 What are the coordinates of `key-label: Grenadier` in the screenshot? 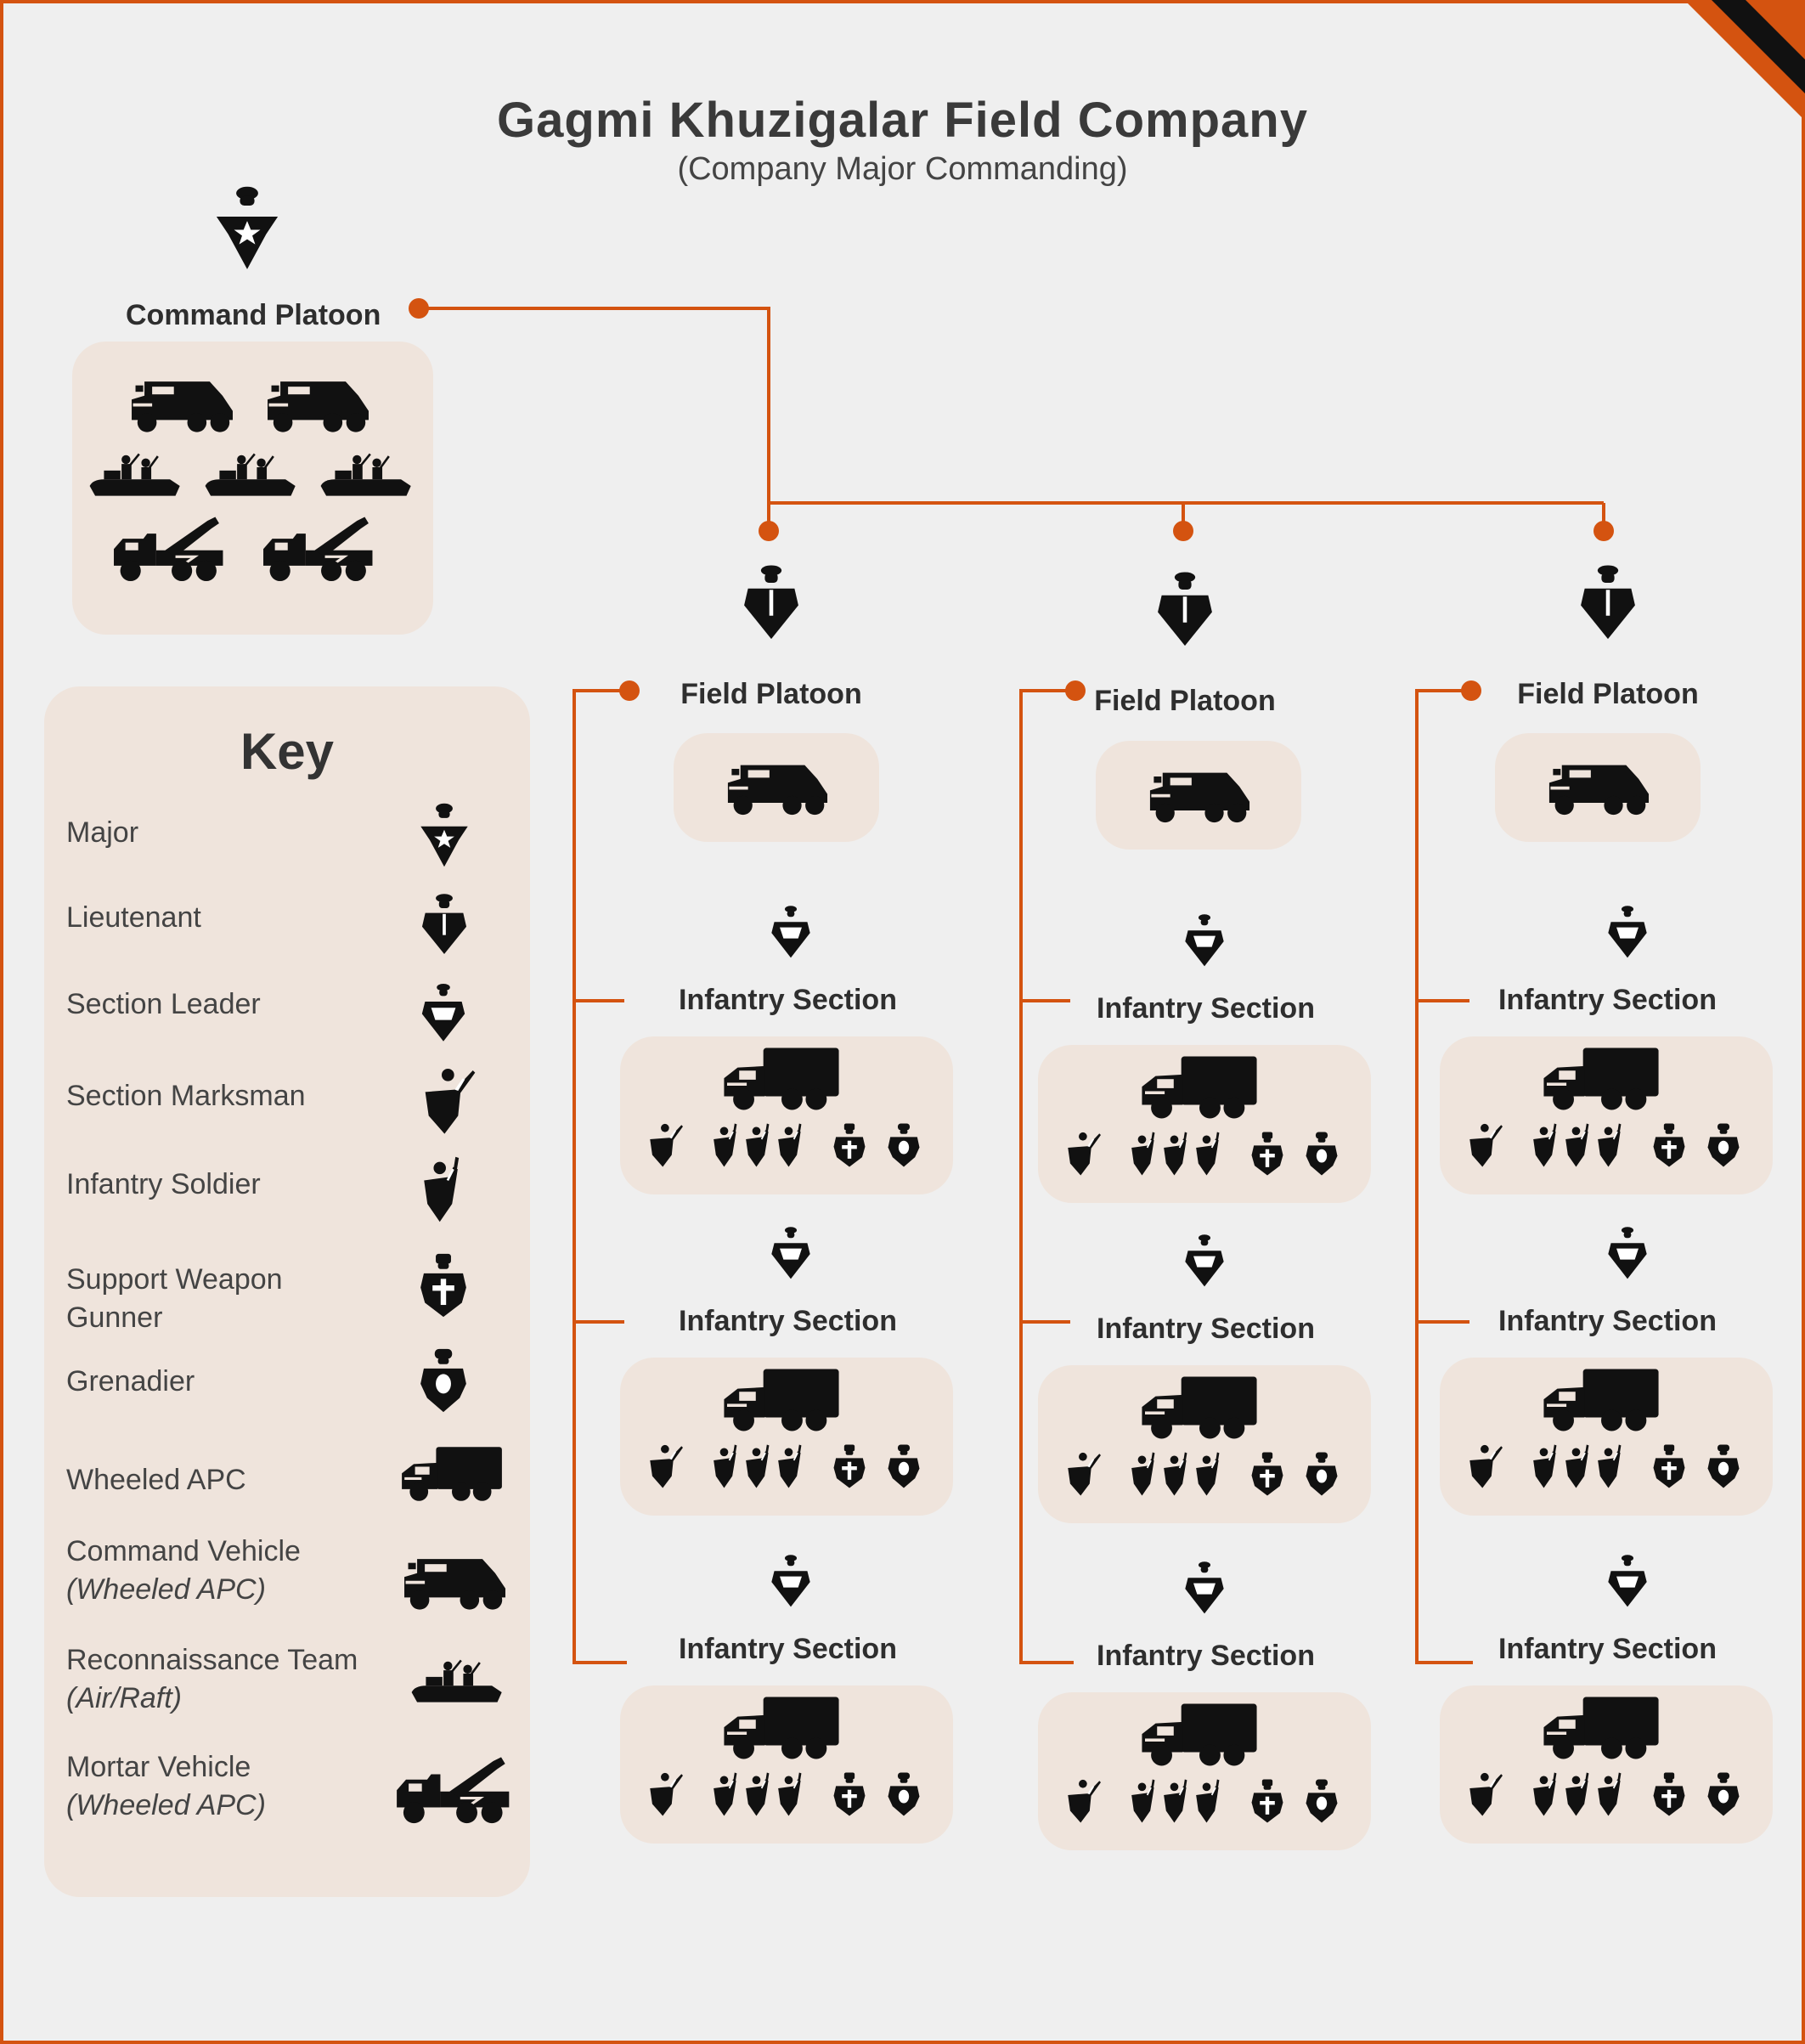 It's located at (130, 1381).